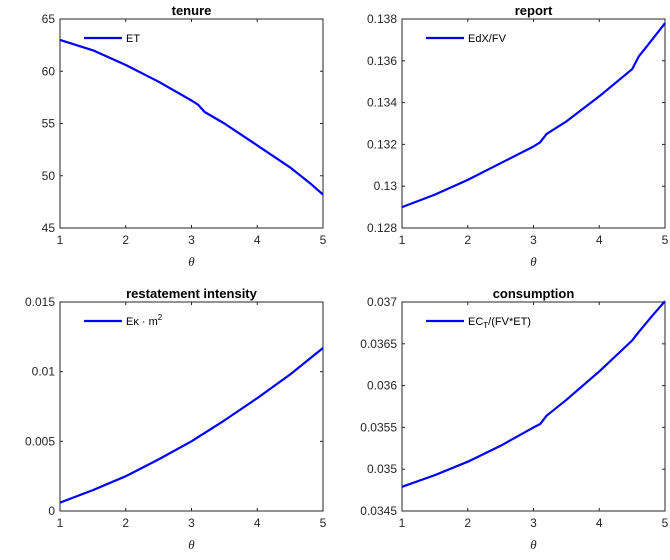 This screenshot has width=670, height=560. What do you see at coordinates (40, 302) in the screenshot?
I see `y-tick-label: 0.015` at bounding box center [40, 302].